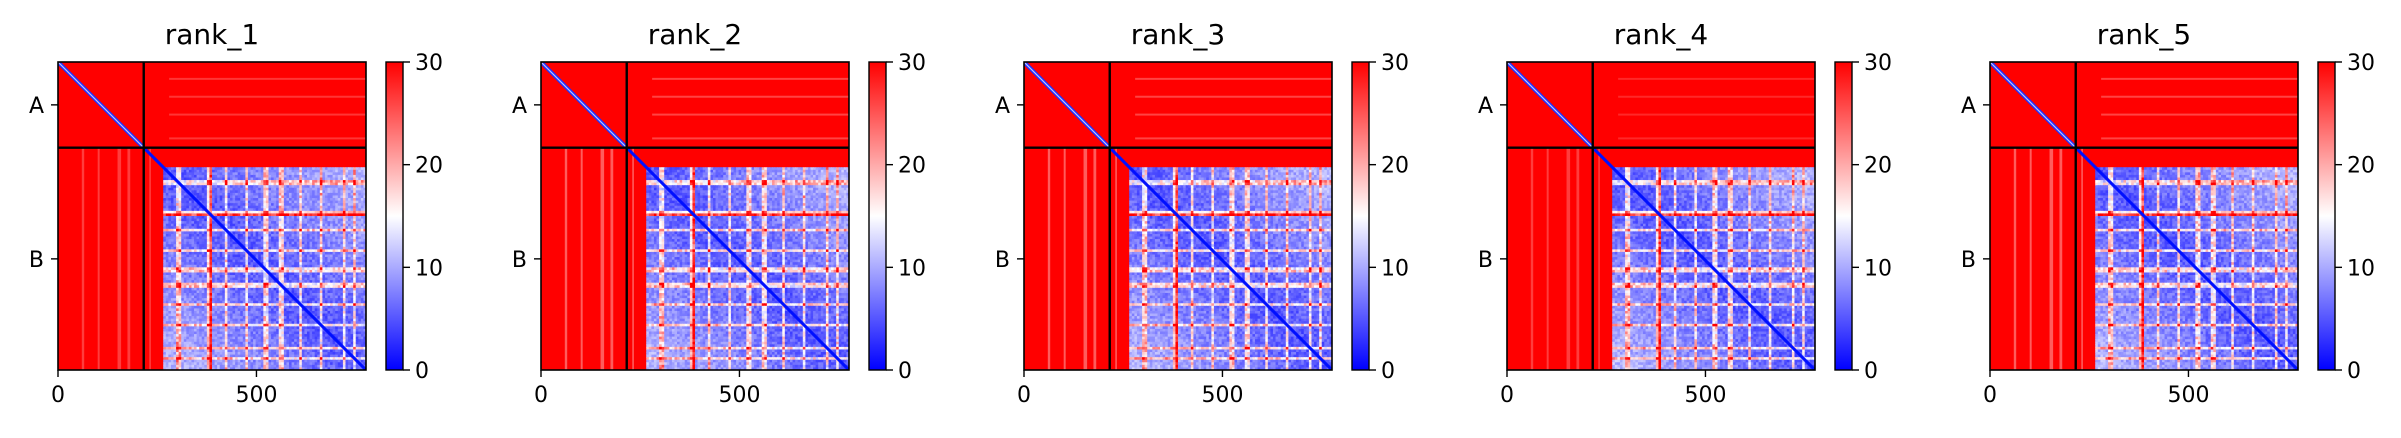 The width and height of the screenshot is (2401, 438). What do you see at coordinates (1661, 34) in the screenshot?
I see `panel-title: rank_4` at bounding box center [1661, 34].